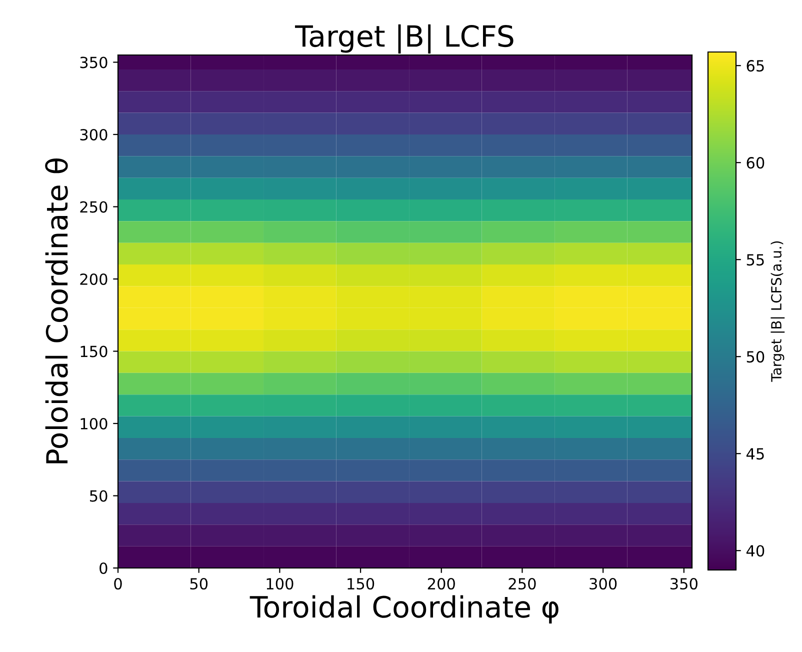 The width and height of the screenshot is (802, 652). Describe the element at coordinates (199, 584) in the screenshot. I see `x-tick-label: 50` at that location.